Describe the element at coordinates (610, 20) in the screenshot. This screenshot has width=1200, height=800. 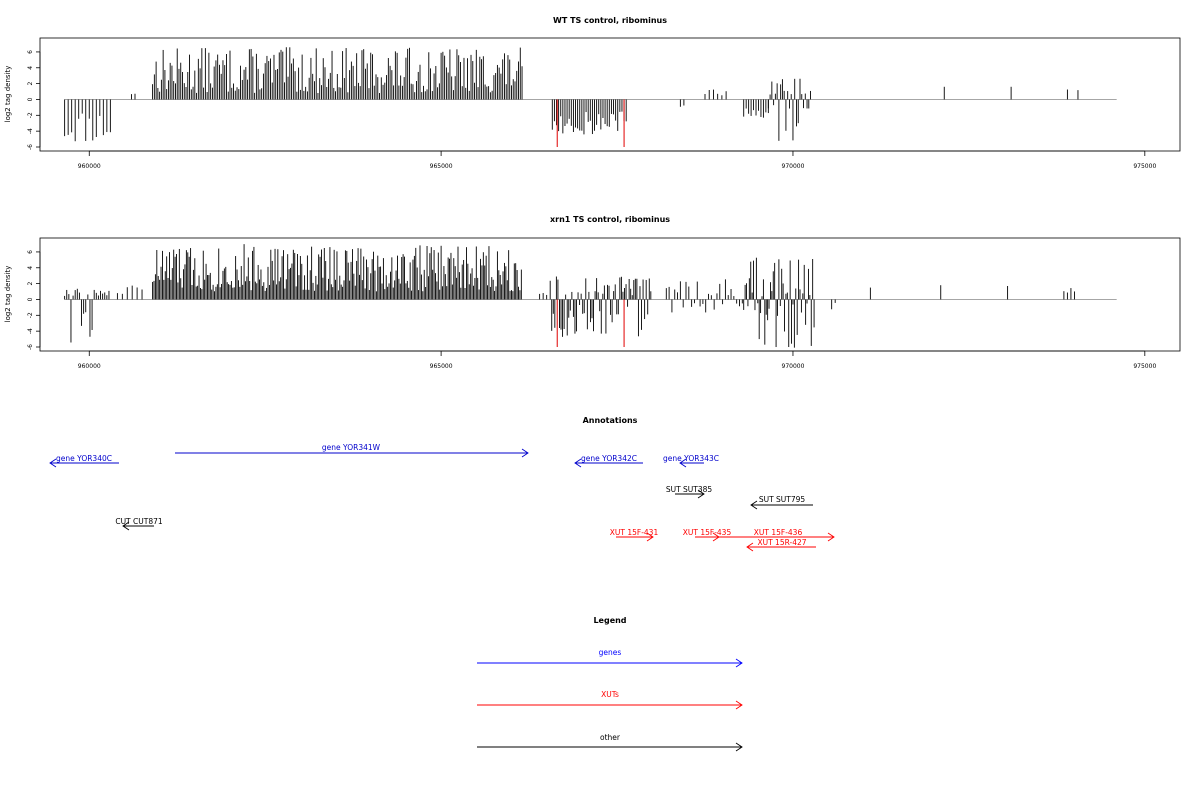
I see `panel-title: WT TS control, ribominus` at that location.